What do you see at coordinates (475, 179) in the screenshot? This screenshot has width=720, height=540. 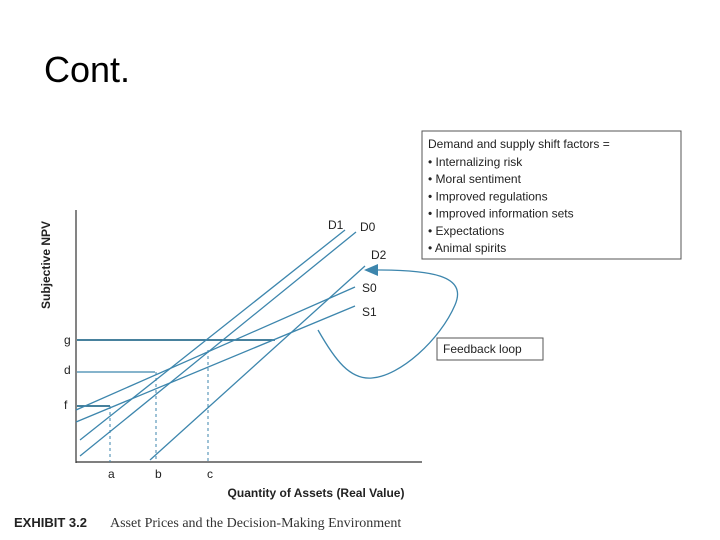 I see `factor-item: • Moral sentiment` at bounding box center [475, 179].